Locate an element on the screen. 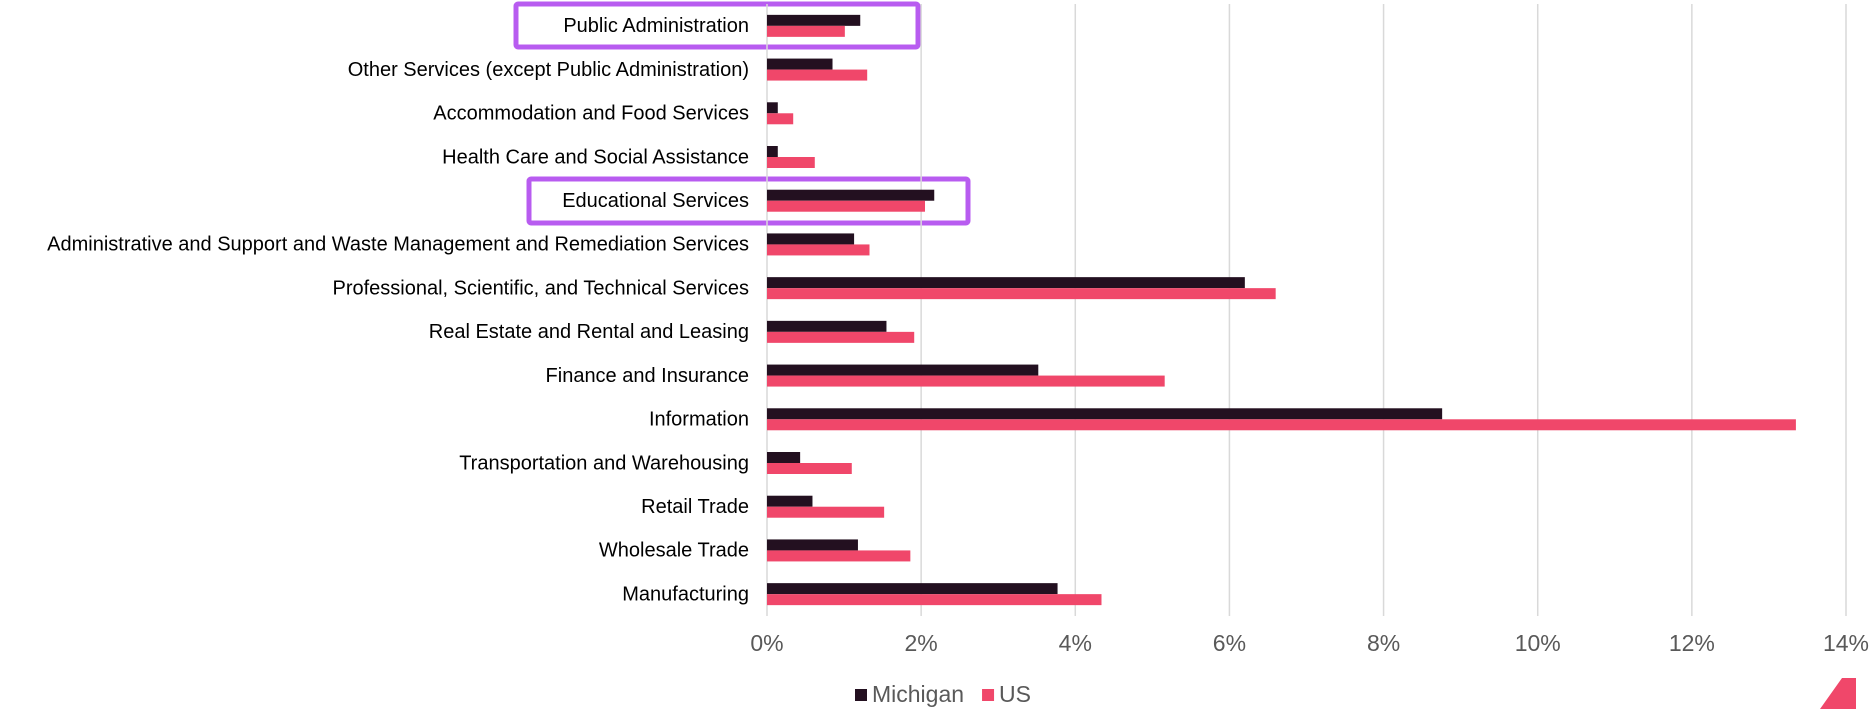 Image resolution: width=1874 pixels, height=709 pixels. y-tick-label: Wholesale Trade is located at coordinates (674, 551).